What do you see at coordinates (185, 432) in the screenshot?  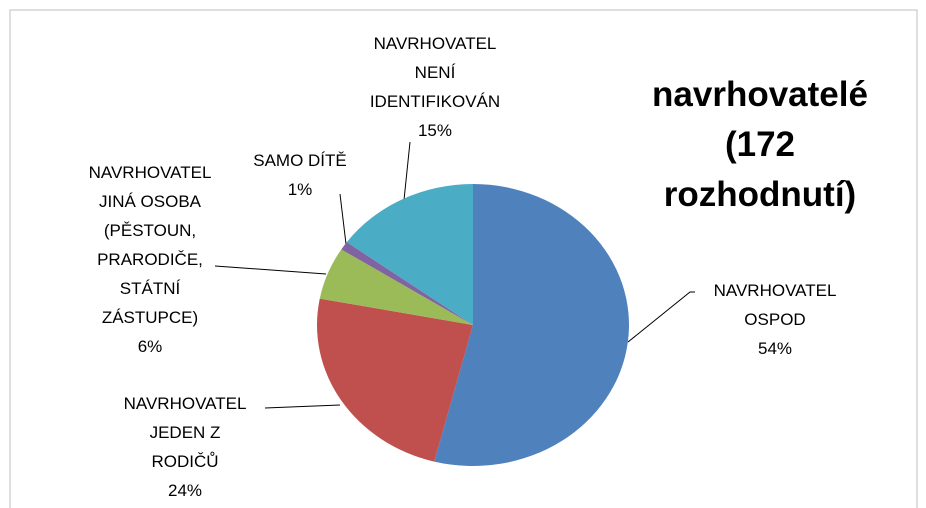 I see `category-label: NAVRHOVATEL JEDEN Z RODIČŮ` at bounding box center [185, 432].